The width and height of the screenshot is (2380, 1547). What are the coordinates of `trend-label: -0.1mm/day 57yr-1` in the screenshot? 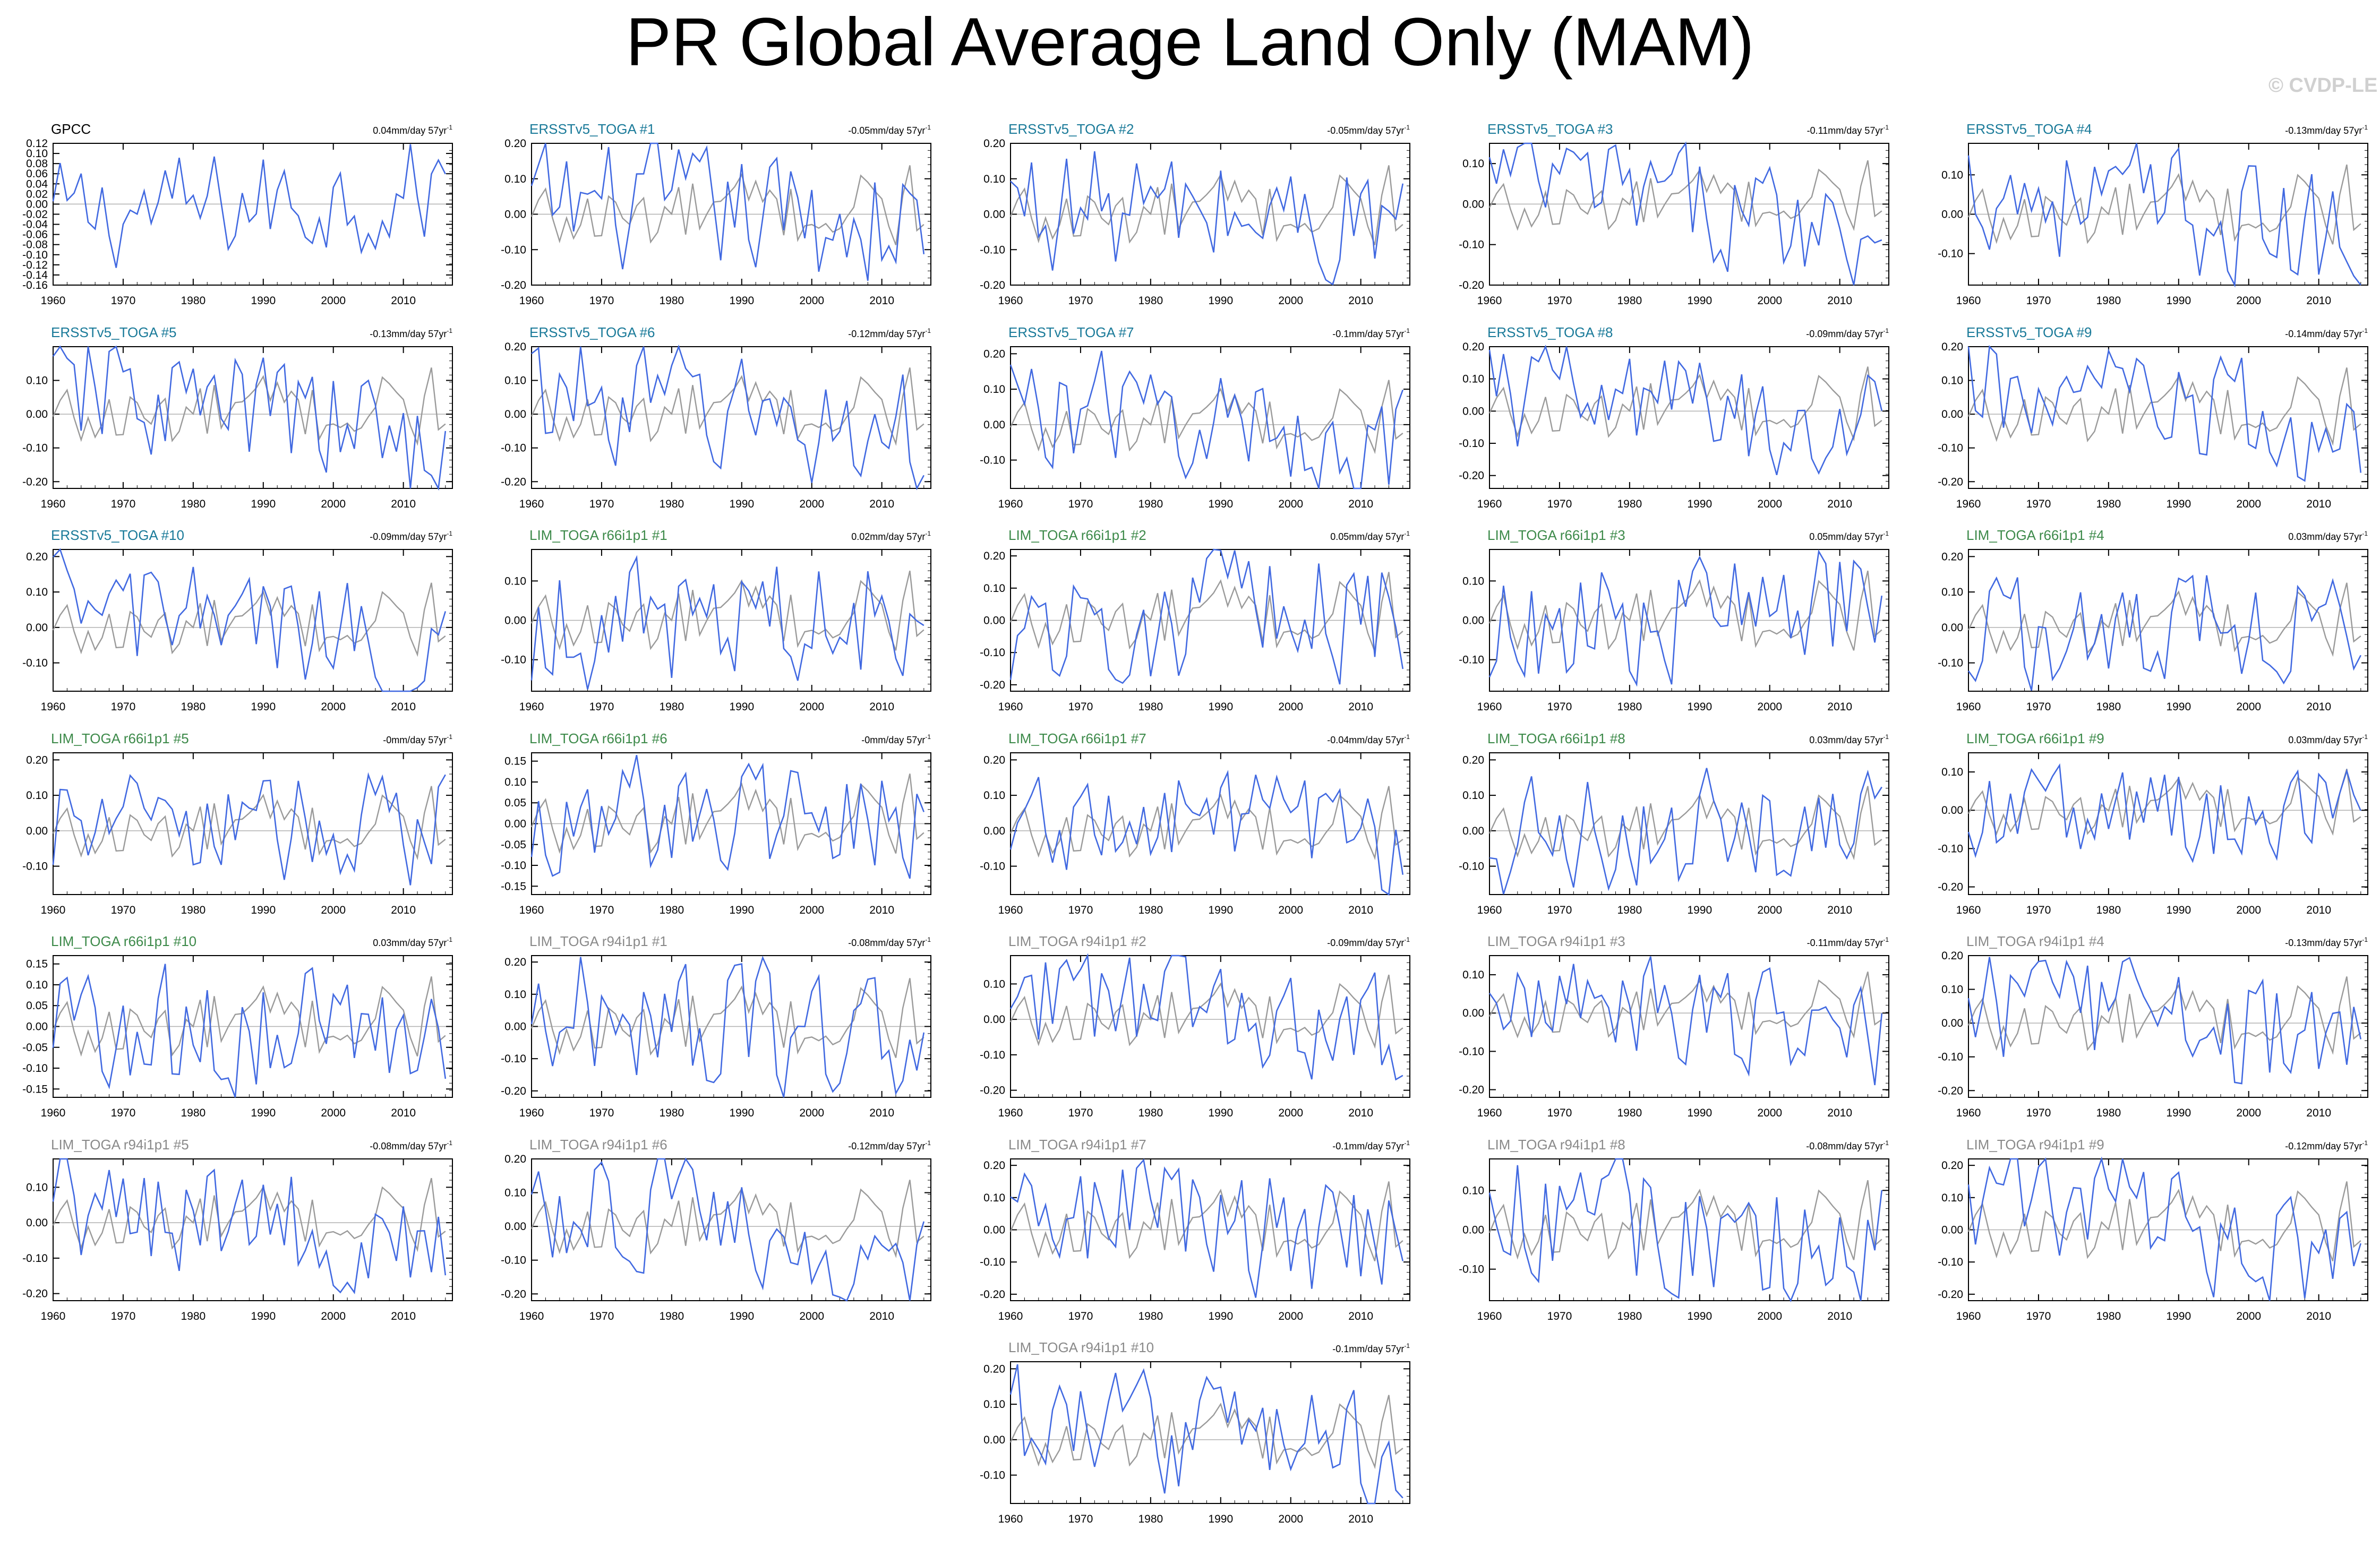 It's located at (1371, 1145).